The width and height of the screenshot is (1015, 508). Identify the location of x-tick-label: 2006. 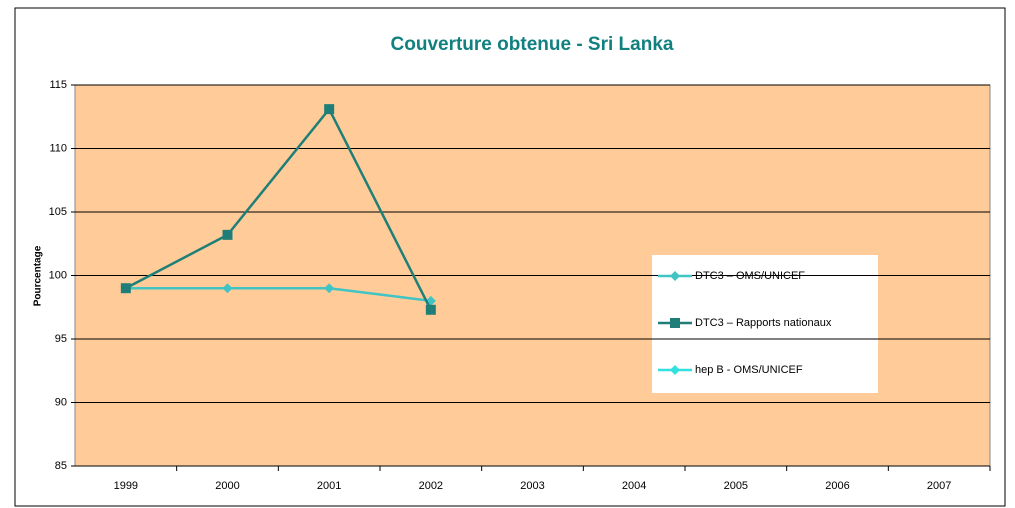
(837, 486).